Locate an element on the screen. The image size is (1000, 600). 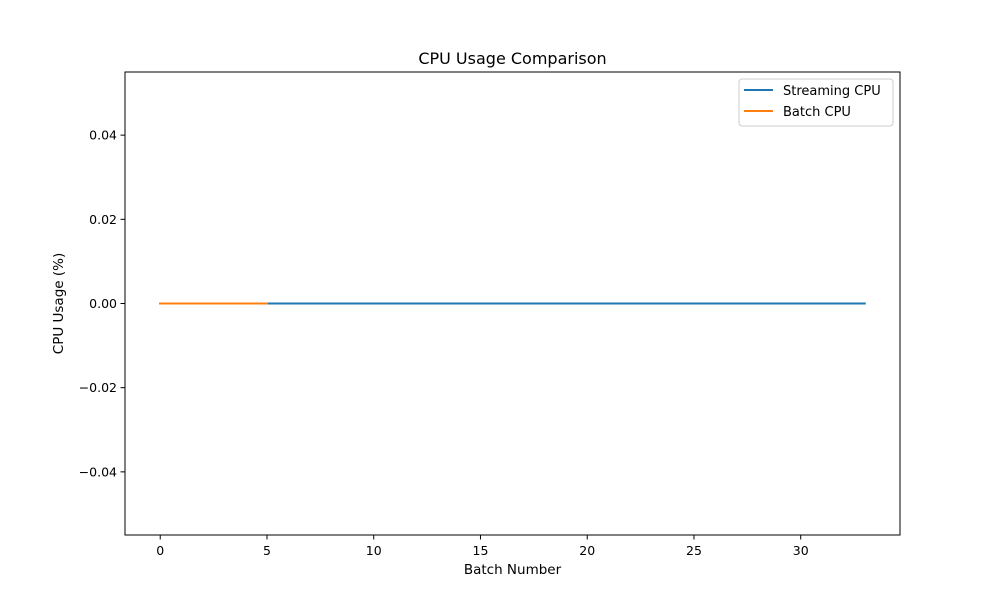
legend-label-streaming-cpu: Streaming CPU is located at coordinates (832, 91).